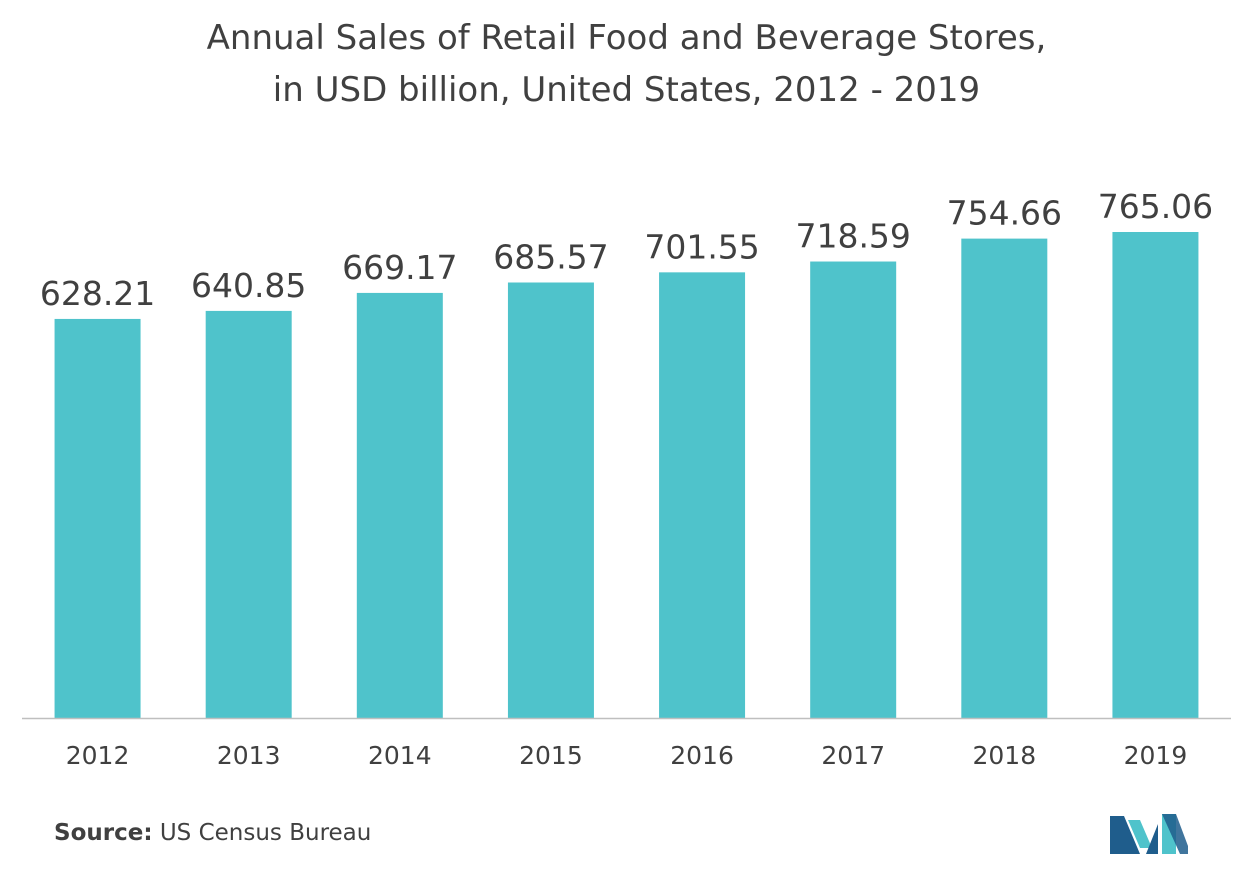 Image resolution: width=1253 pixels, height=879 pixels. Describe the element at coordinates (399, 505) in the screenshot. I see `bar-2014` at that location.